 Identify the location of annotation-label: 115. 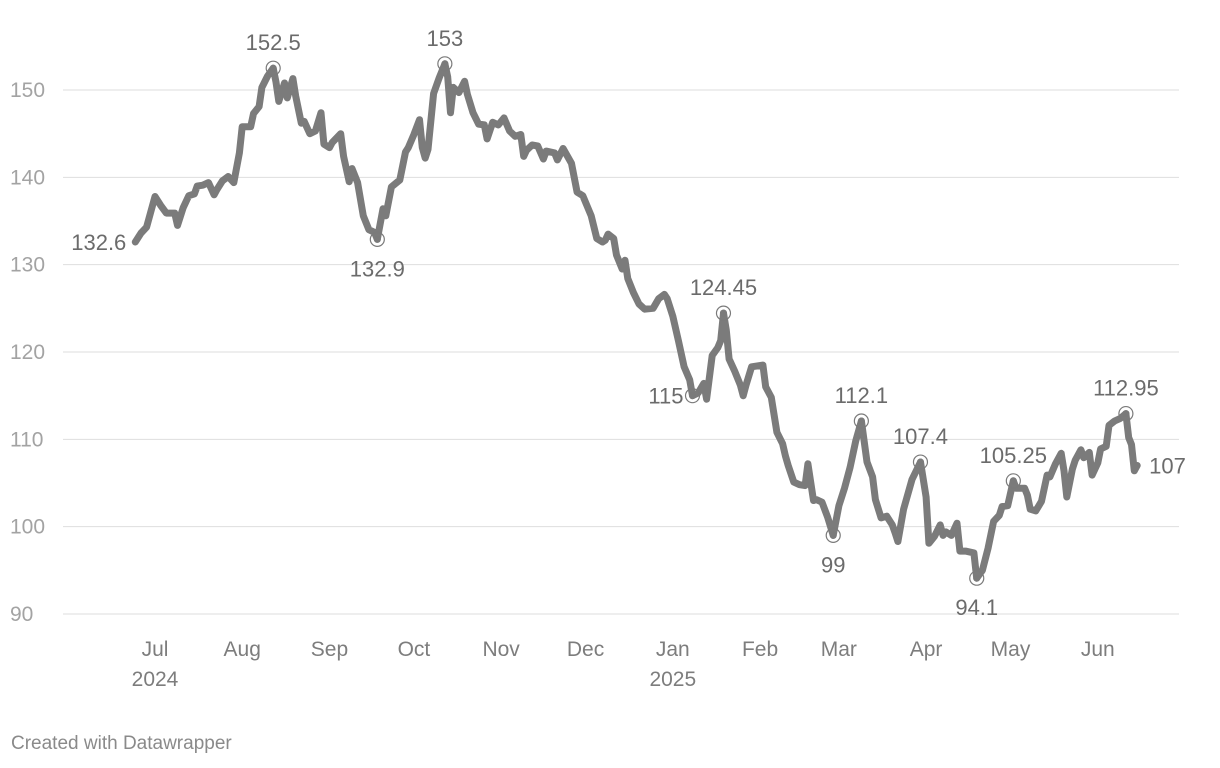
(665, 396).